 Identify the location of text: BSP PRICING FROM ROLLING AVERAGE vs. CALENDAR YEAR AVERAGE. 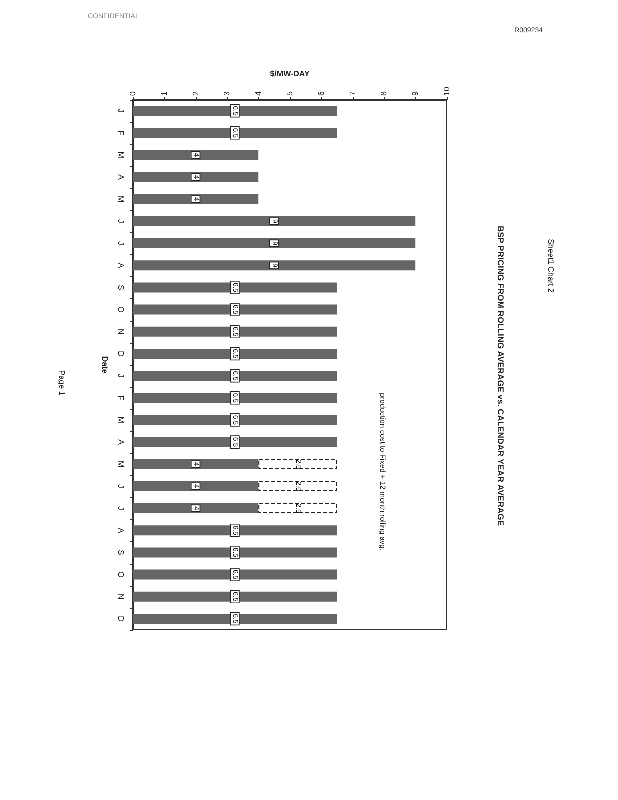
(501, 376).